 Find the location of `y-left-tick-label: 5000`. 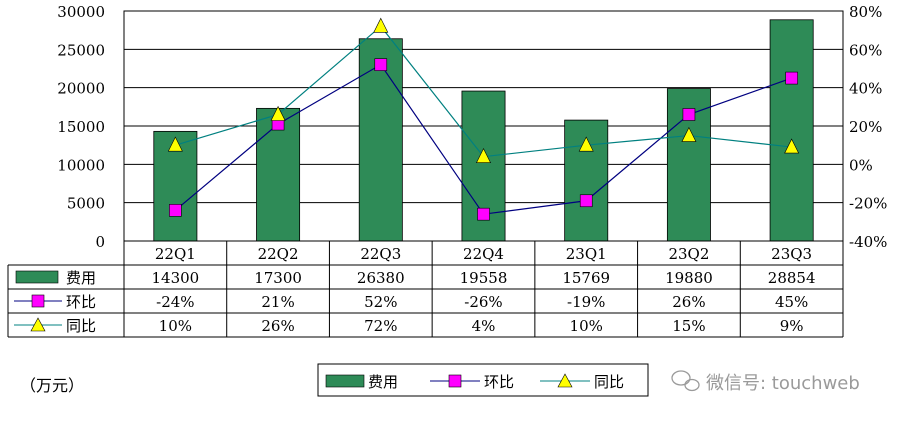

y-left-tick-label: 5000 is located at coordinates (86, 204).